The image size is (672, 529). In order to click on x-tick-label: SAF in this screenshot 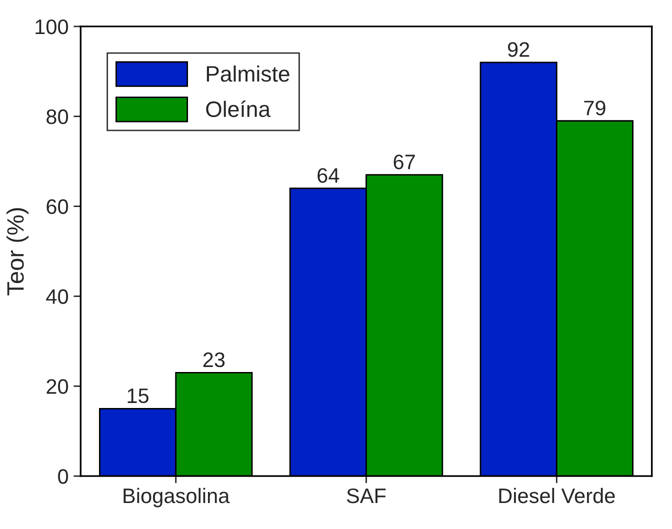, I will do `click(366, 496)`.